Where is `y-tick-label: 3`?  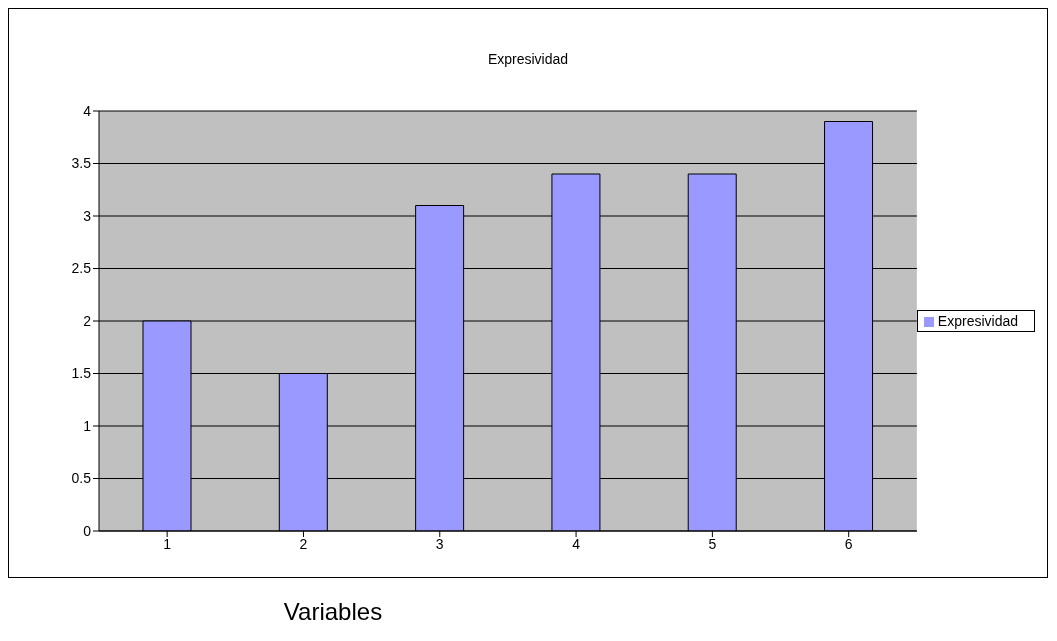
y-tick-label: 3 is located at coordinates (87, 215).